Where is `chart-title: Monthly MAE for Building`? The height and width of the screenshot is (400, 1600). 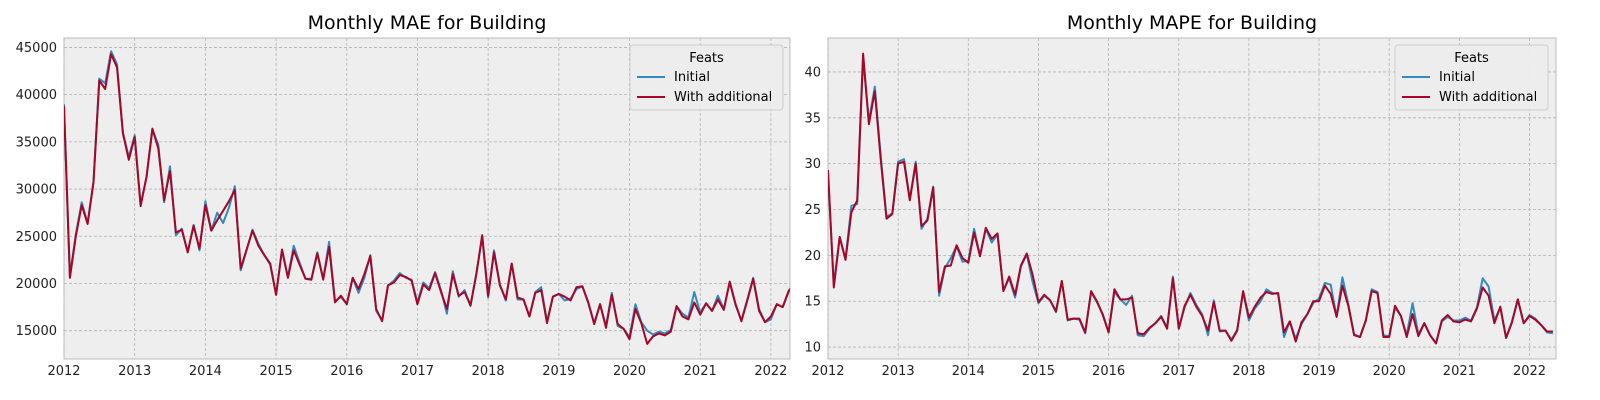 chart-title: Monthly MAE for Building is located at coordinates (427, 23).